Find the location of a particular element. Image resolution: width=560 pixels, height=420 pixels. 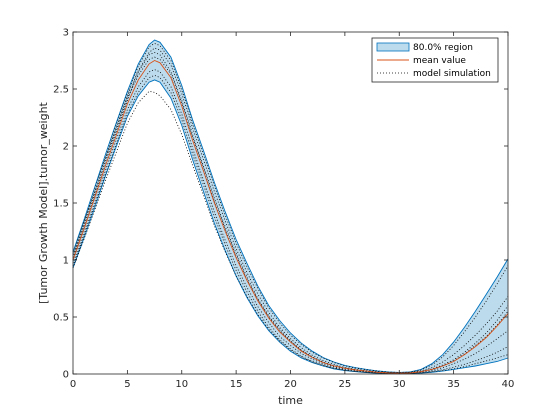

x-tick-label: 10 is located at coordinates (181, 384).